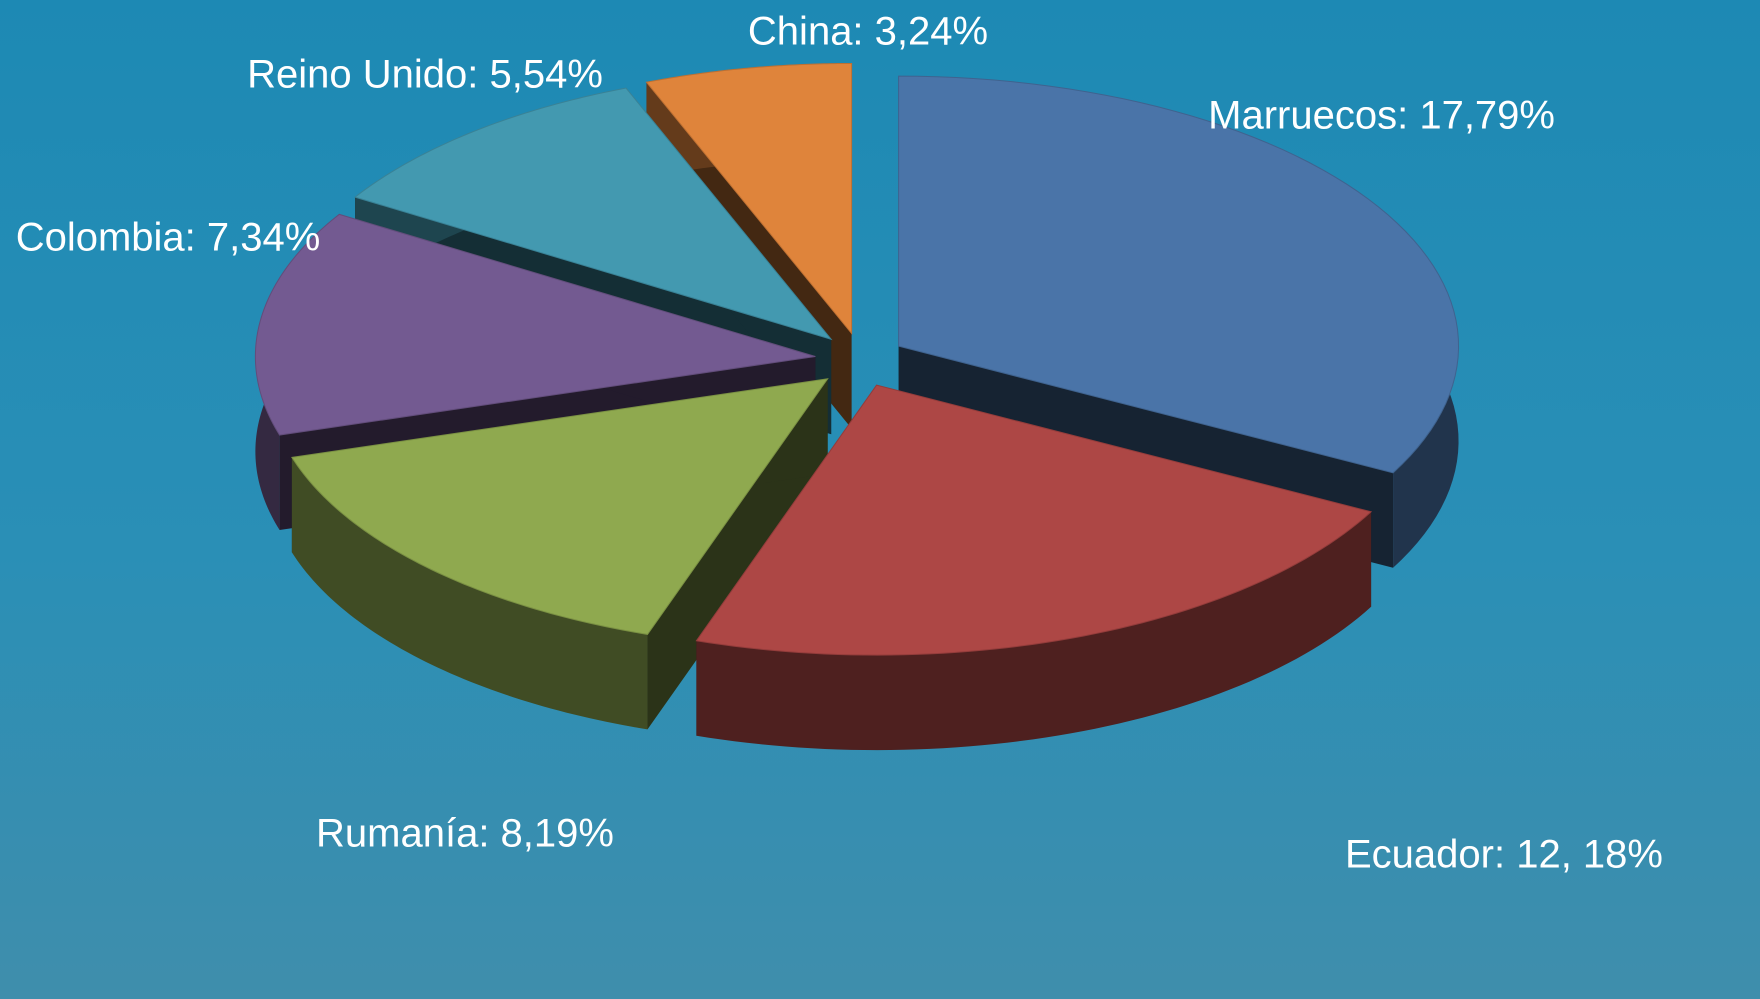 This screenshot has height=999, width=1760. Describe the element at coordinates (425, 75) in the screenshot. I see `data-label: Reino Unido: 5,54%` at that location.